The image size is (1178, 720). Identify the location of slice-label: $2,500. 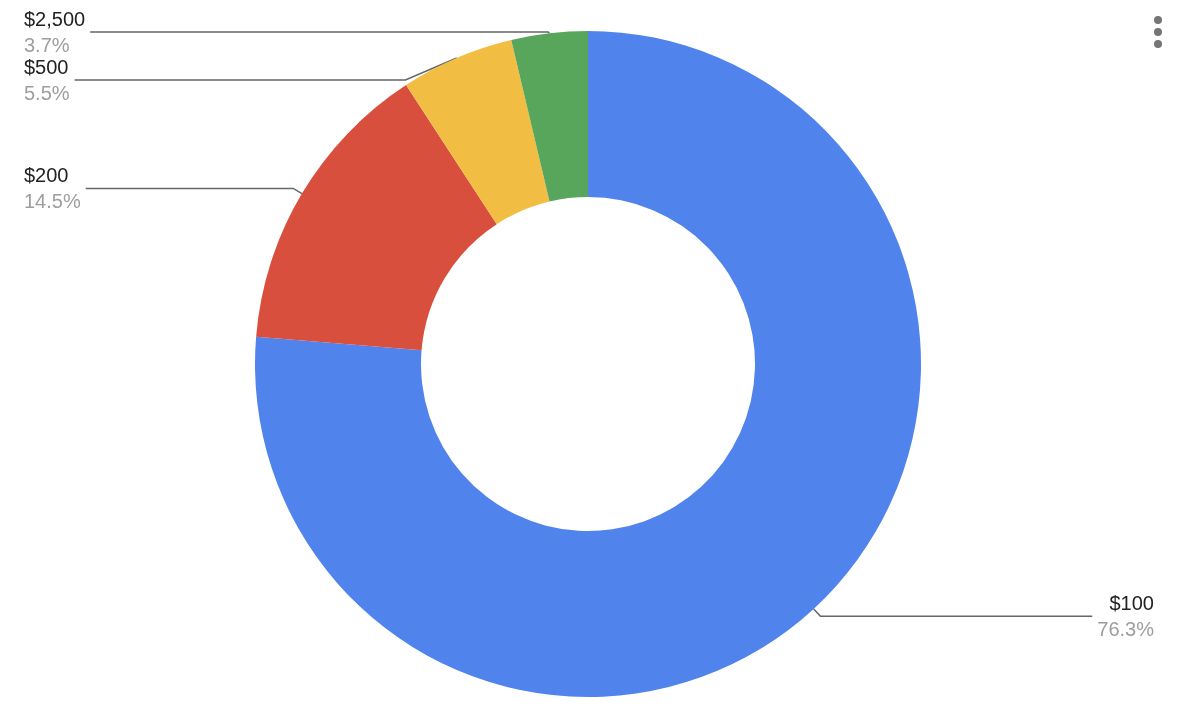
(55, 19).